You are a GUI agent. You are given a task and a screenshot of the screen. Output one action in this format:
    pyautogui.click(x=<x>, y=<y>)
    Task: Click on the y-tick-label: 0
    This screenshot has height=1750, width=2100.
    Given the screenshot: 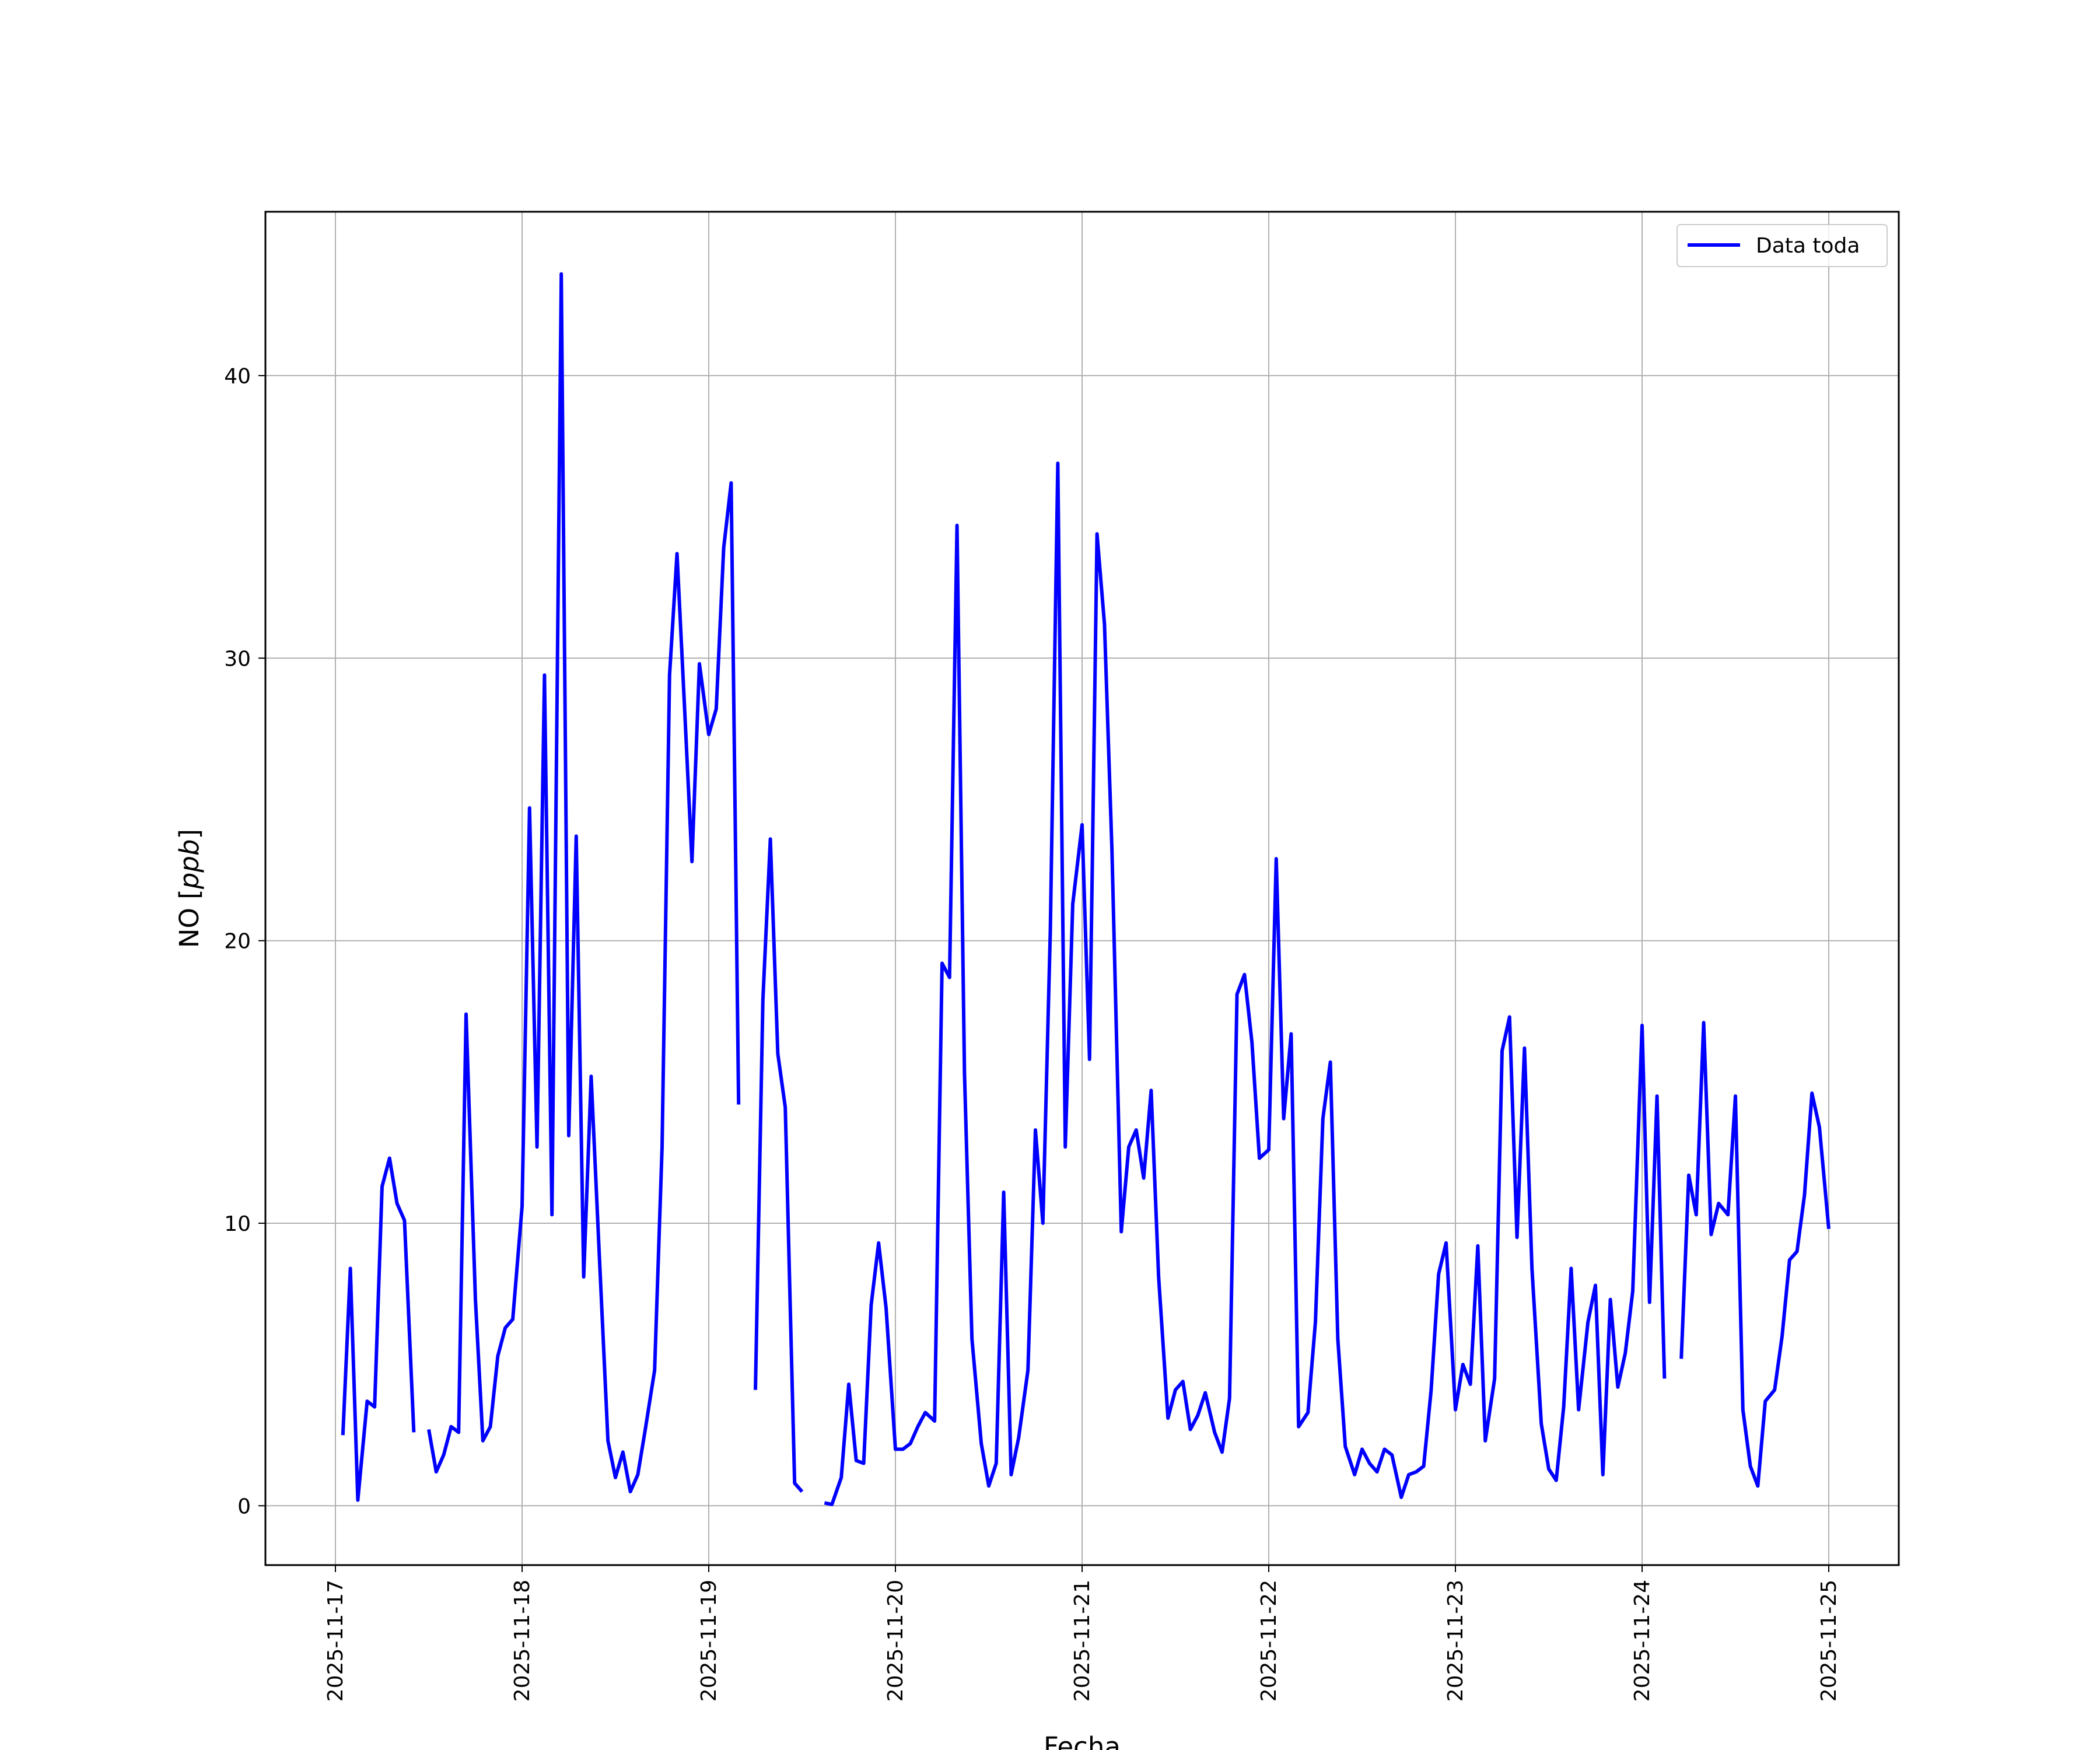 What is the action you would take?
    pyautogui.click(x=244, y=1506)
    